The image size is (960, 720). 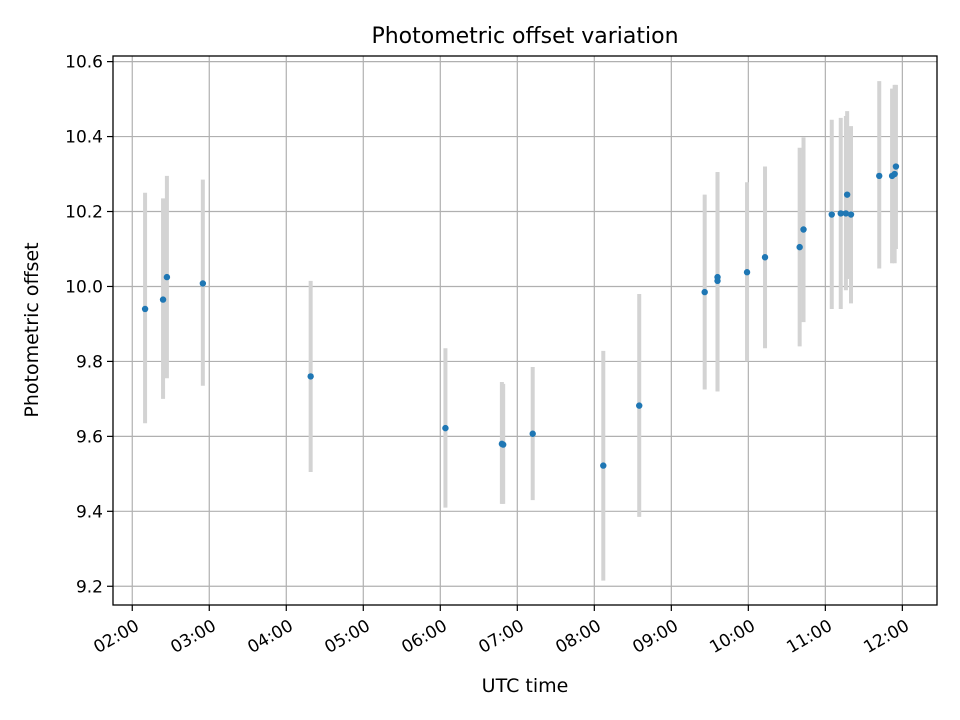 What do you see at coordinates (89, 587) in the screenshot?
I see `y-tick-label: 9.2` at bounding box center [89, 587].